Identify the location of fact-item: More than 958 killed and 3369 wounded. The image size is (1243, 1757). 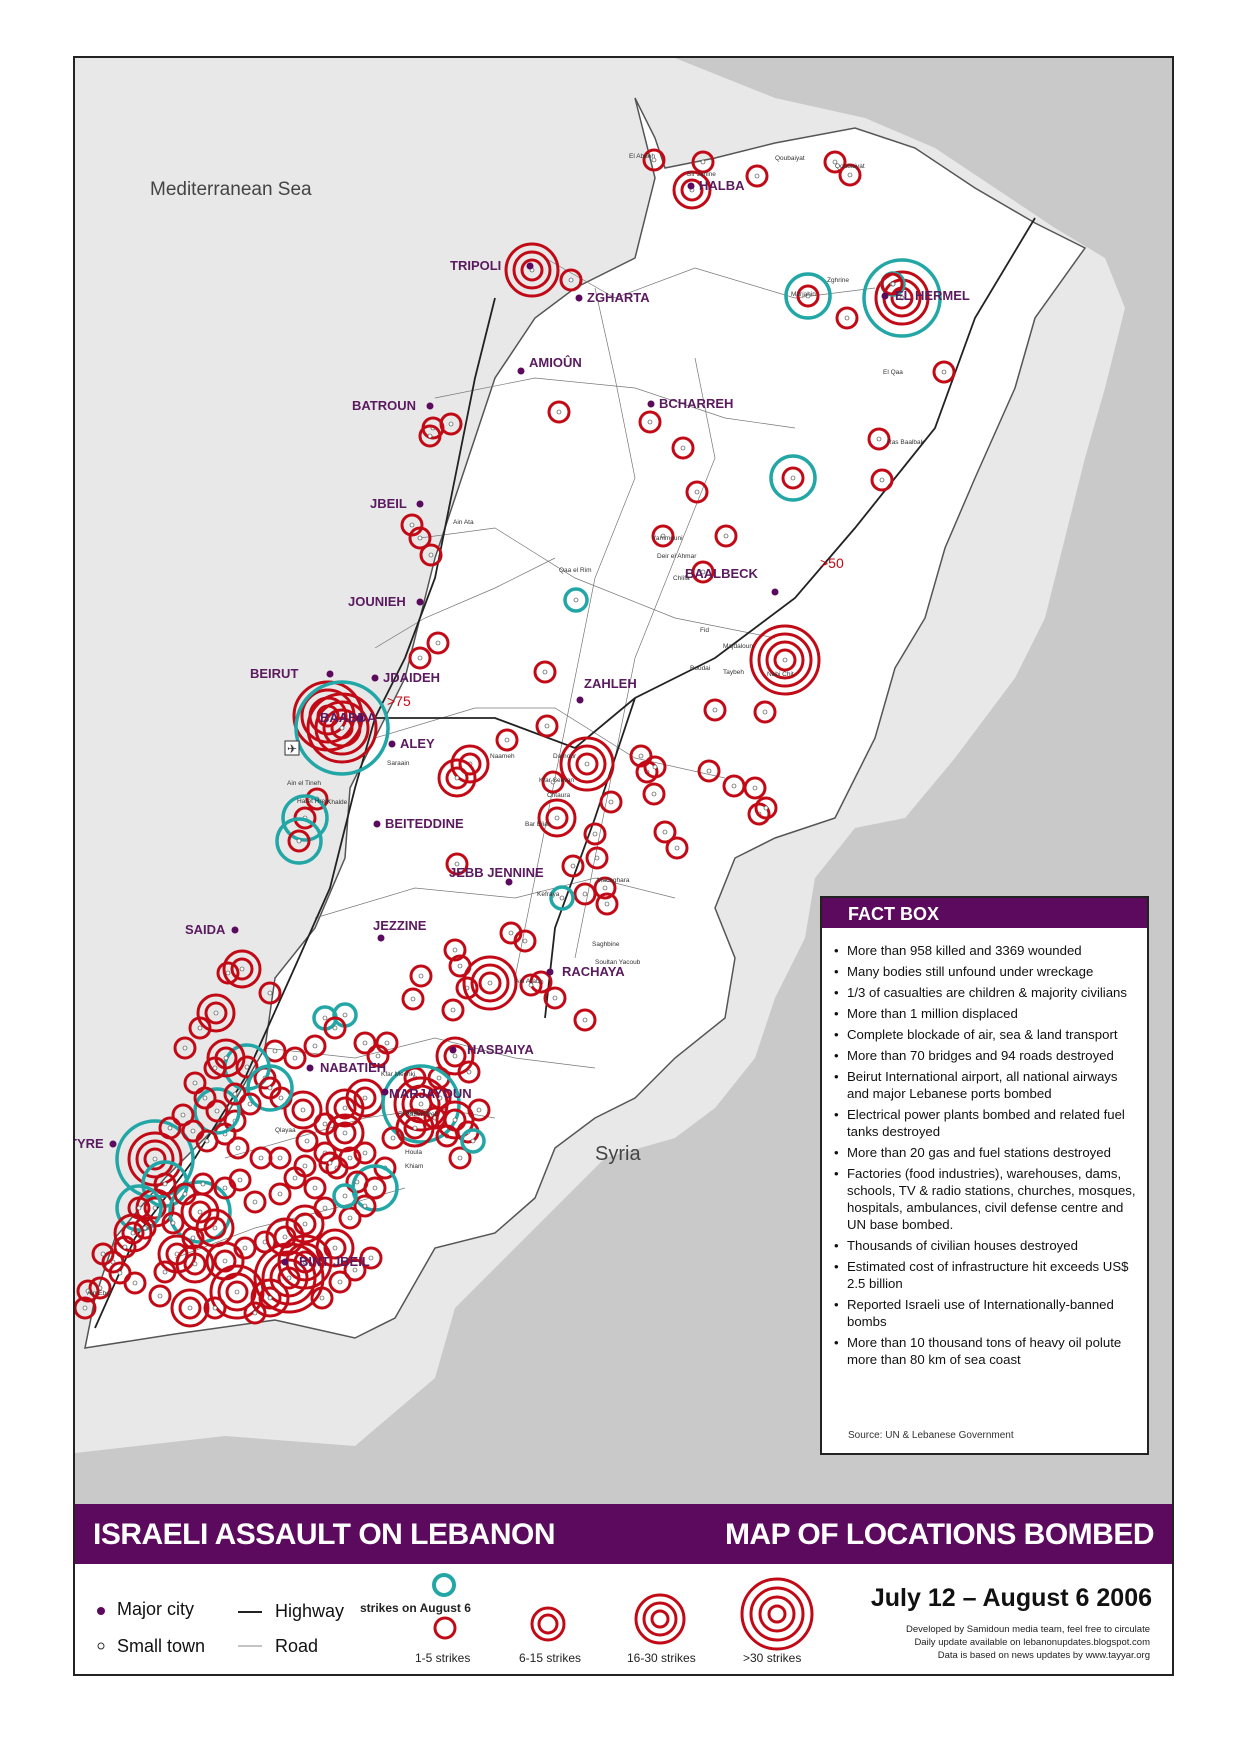
(985, 950).